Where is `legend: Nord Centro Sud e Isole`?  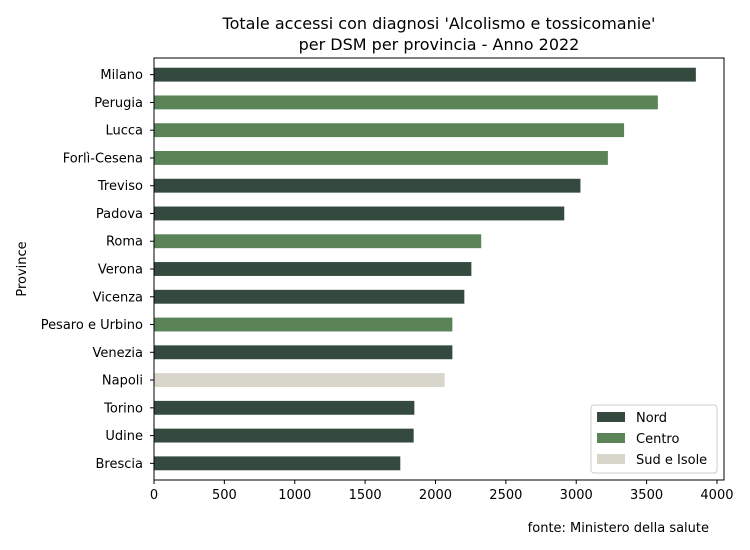 legend: Nord Centro Sud e Isole is located at coordinates (654, 439).